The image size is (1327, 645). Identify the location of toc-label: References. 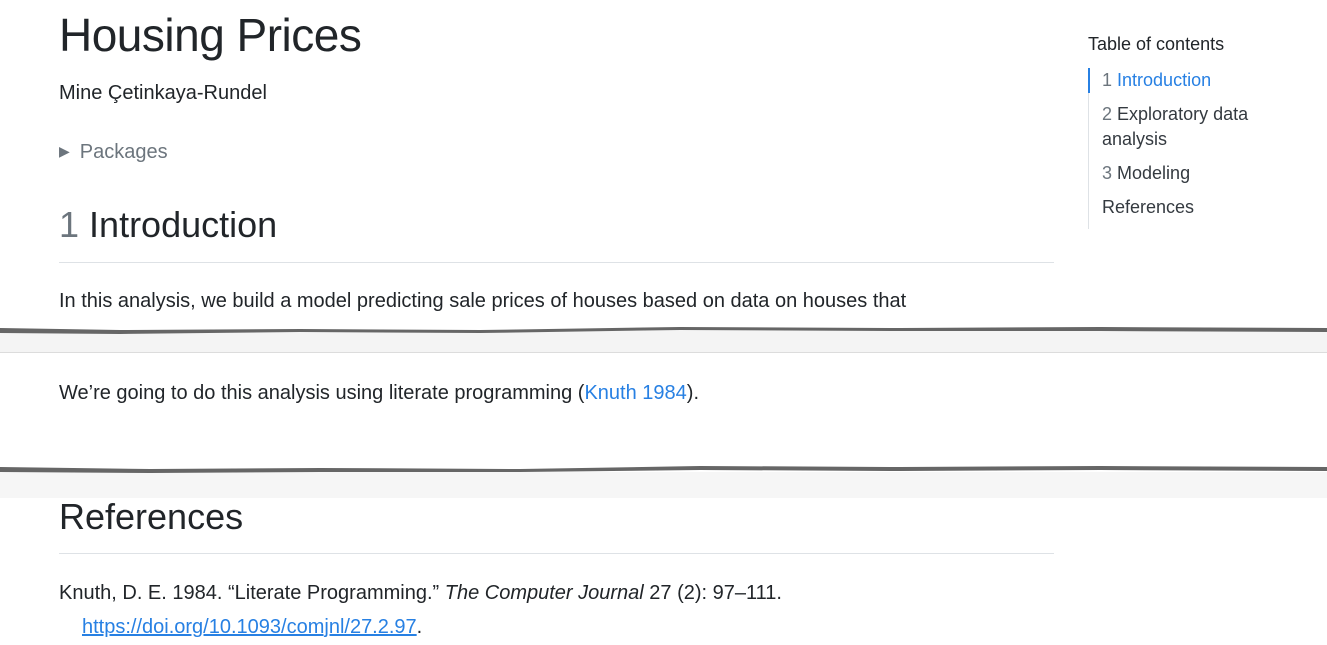
(1148, 207).